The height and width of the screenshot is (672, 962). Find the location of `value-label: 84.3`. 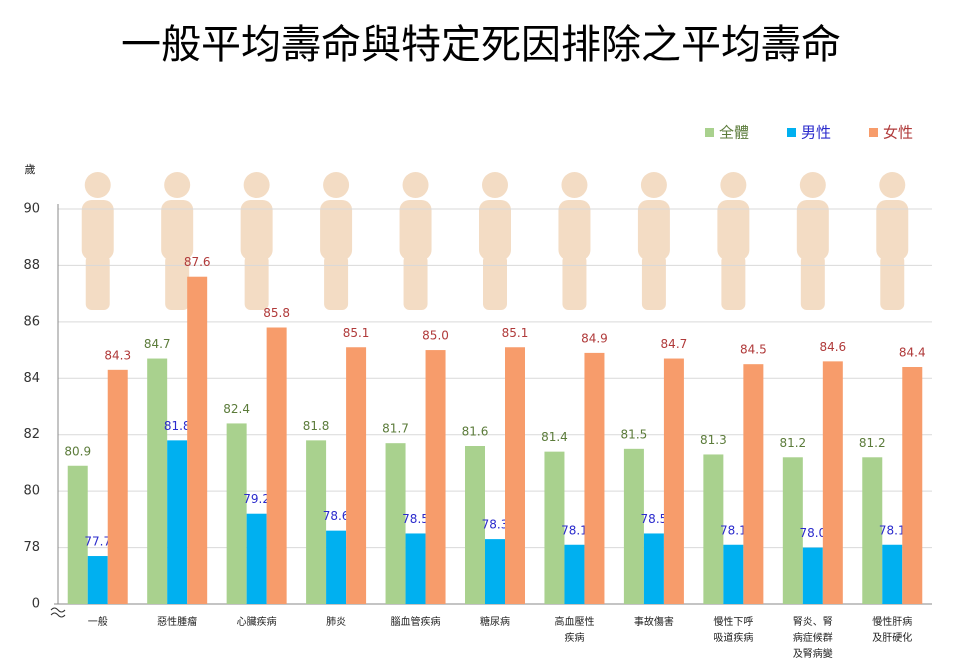

value-label: 84.3 is located at coordinates (117, 355).